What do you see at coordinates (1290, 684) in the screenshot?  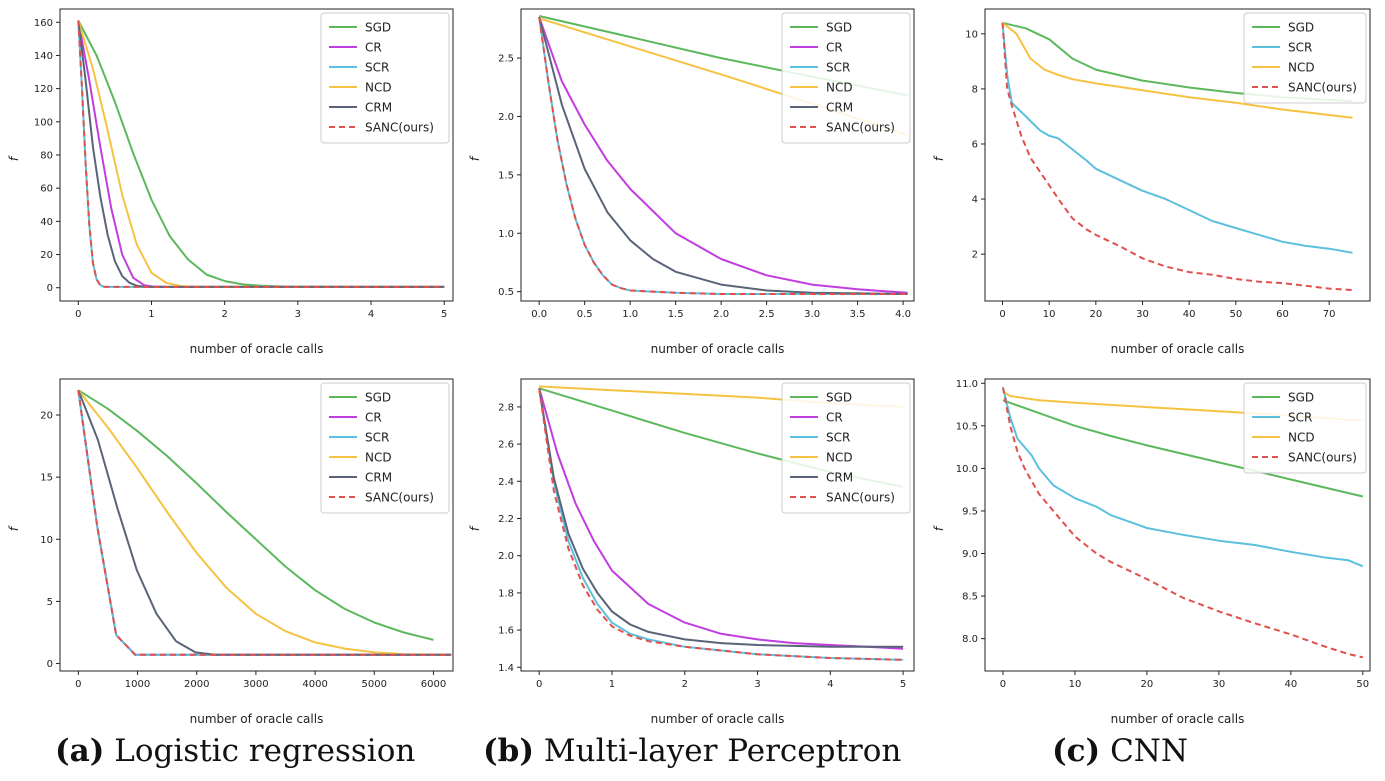 I see `x-tick-label: 40` at bounding box center [1290, 684].